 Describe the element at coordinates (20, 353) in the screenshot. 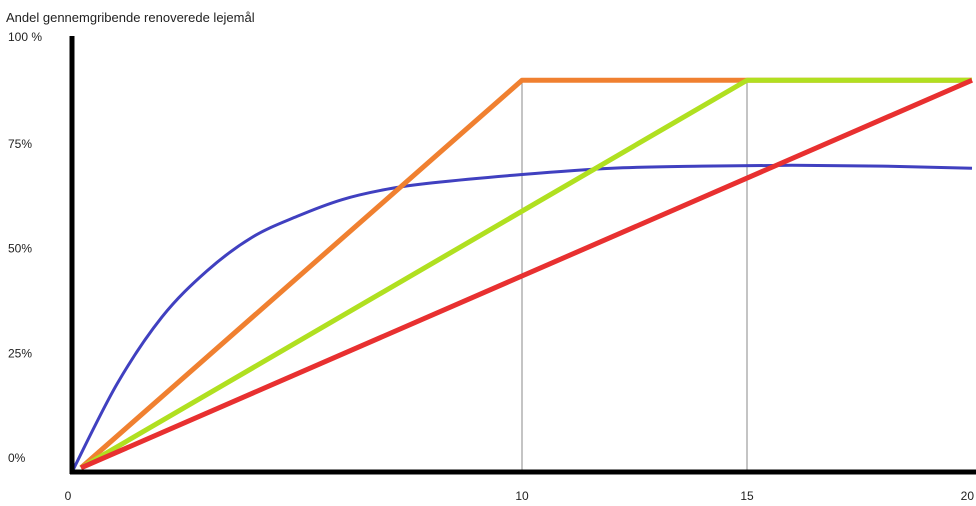

I see `y-tick-label: 25%` at that location.